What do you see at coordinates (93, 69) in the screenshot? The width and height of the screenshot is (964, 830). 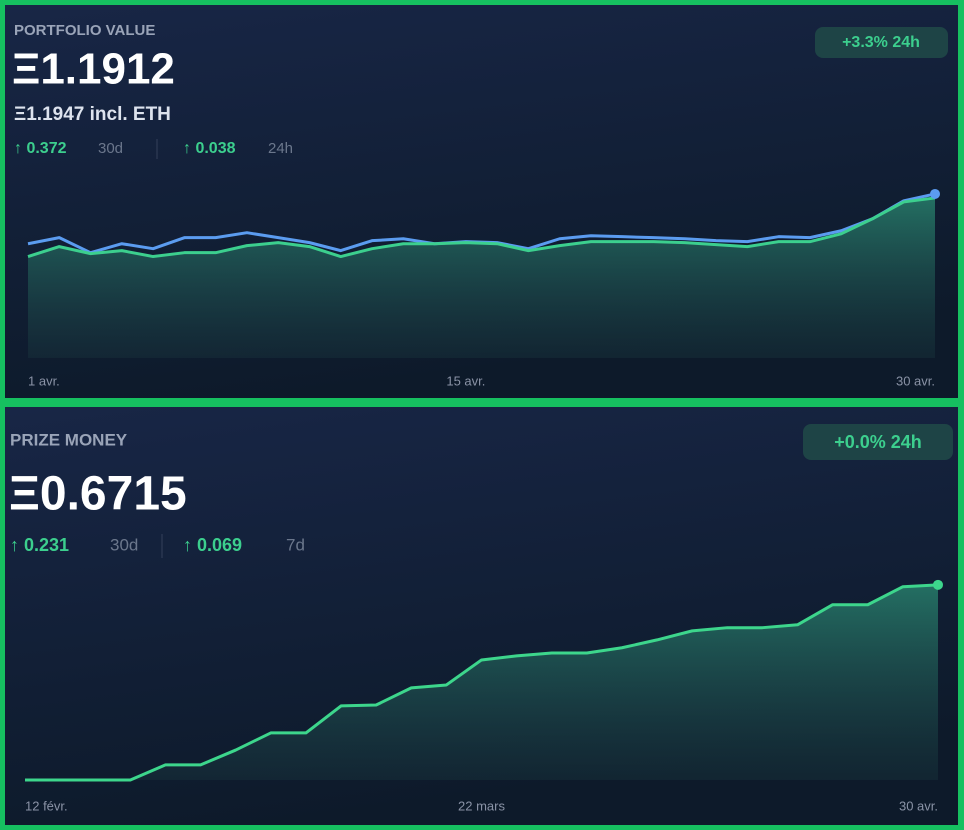 I see `headline-value: Ξ1.1912` at bounding box center [93, 69].